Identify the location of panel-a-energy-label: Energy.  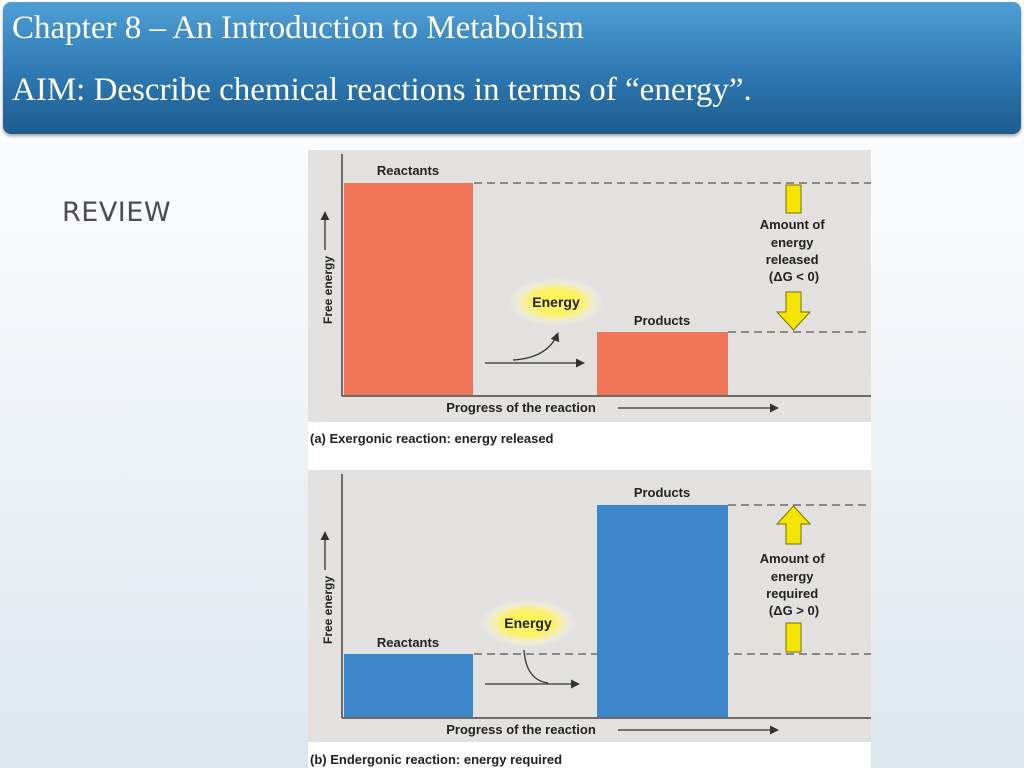
(556, 302).